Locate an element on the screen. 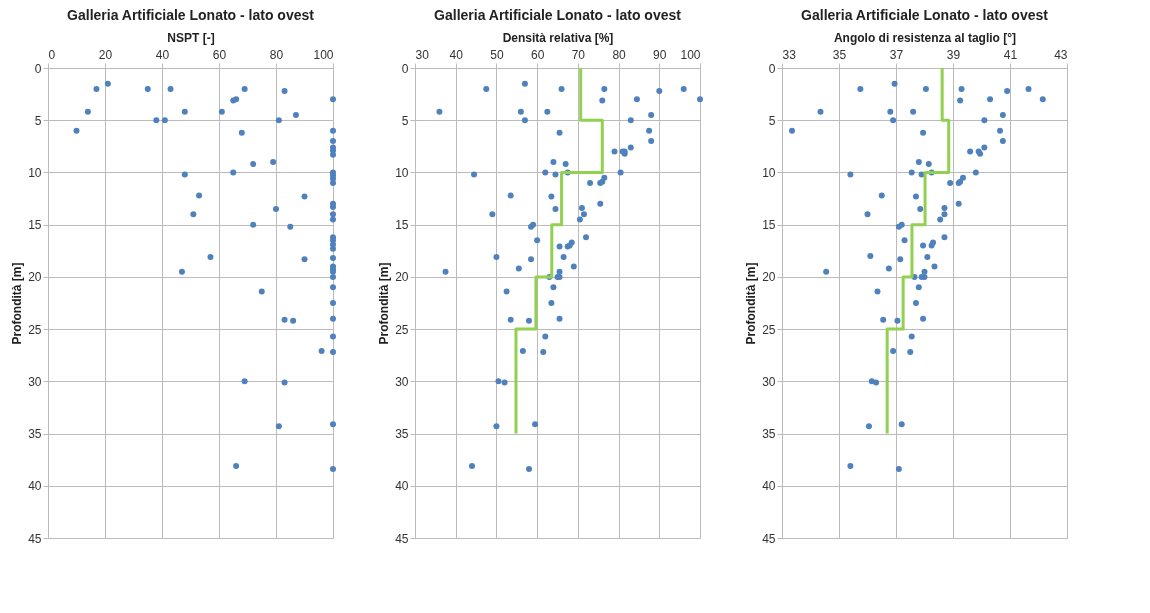 The width and height of the screenshot is (1150, 613). x-tick-label: 39 is located at coordinates (953, 54).